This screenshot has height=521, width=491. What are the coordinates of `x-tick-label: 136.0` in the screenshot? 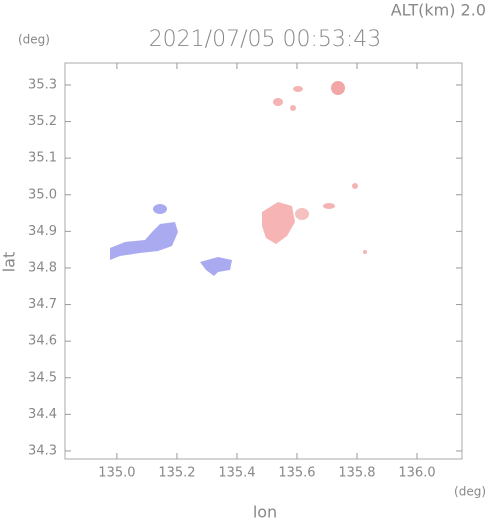 It's located at (416, 473).